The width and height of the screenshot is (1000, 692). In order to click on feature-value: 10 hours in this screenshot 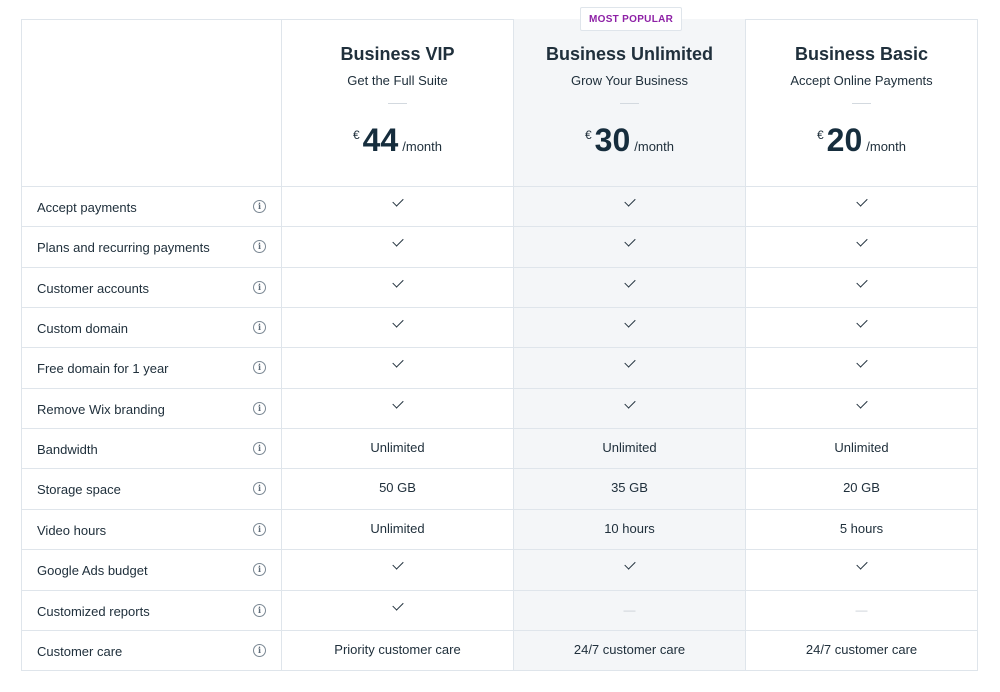, I will do `click(629, 528)`.